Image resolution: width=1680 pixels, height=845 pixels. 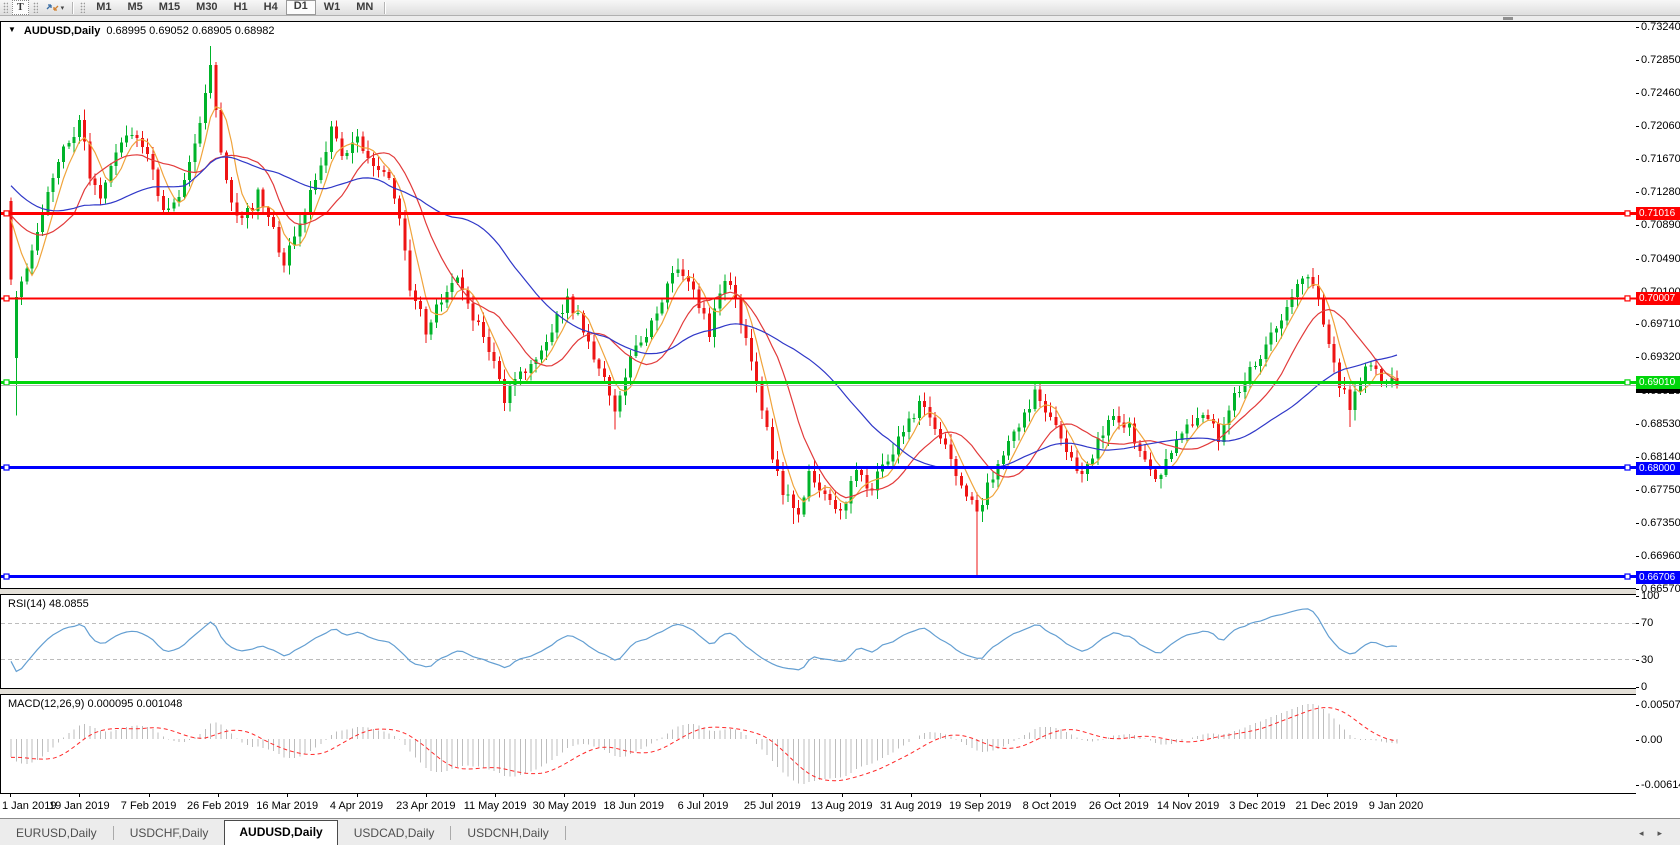 What do you see at coordinates (394, 833) in the screenshot?
I see `tab-usdcad: USDCAD,Daily` at bounding box center [394, 833].